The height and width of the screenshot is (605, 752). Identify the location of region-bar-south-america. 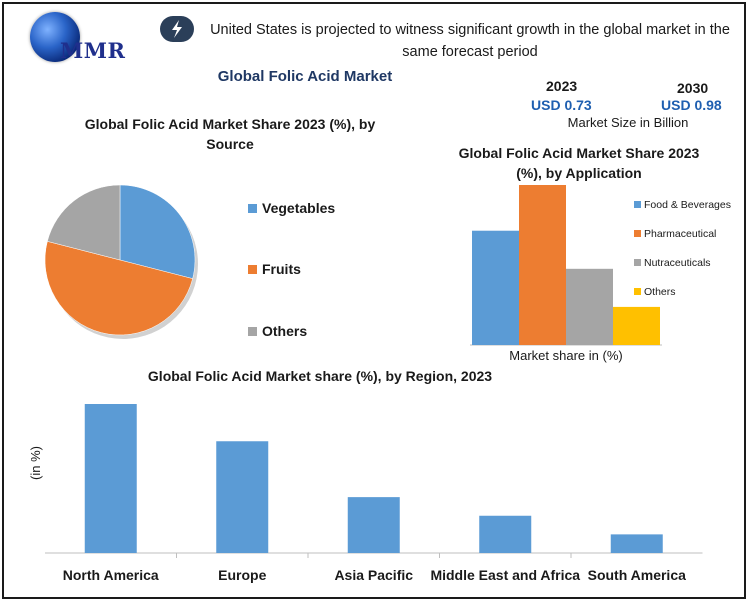
(636, 543).